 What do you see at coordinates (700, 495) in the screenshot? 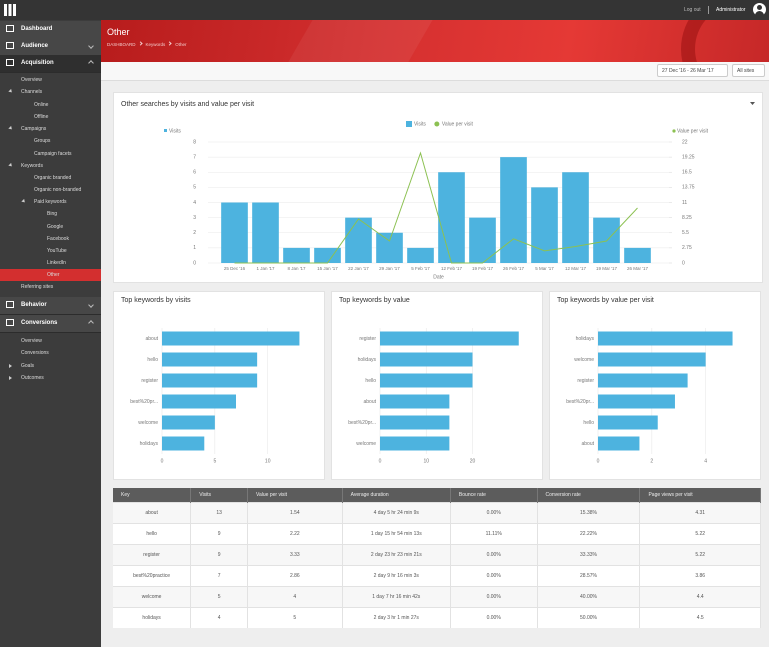
I see `column-header: Page views per visit` at bounding box center [700, 495].